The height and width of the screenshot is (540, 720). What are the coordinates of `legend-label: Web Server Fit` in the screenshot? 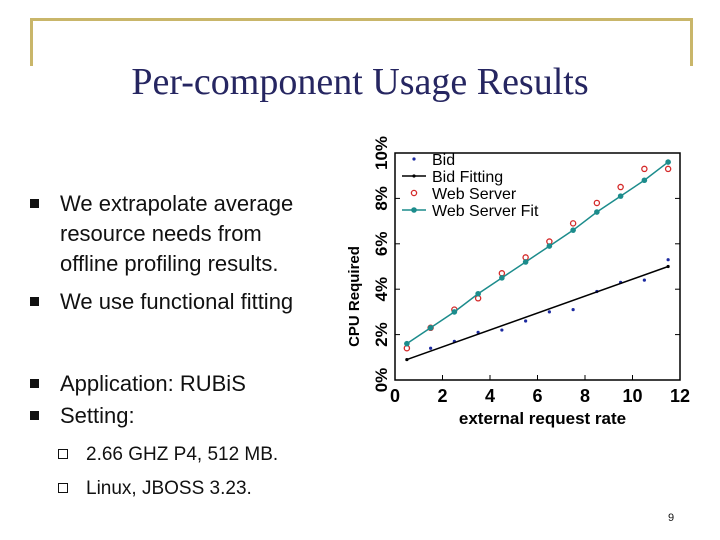 It's located at (485, 211).